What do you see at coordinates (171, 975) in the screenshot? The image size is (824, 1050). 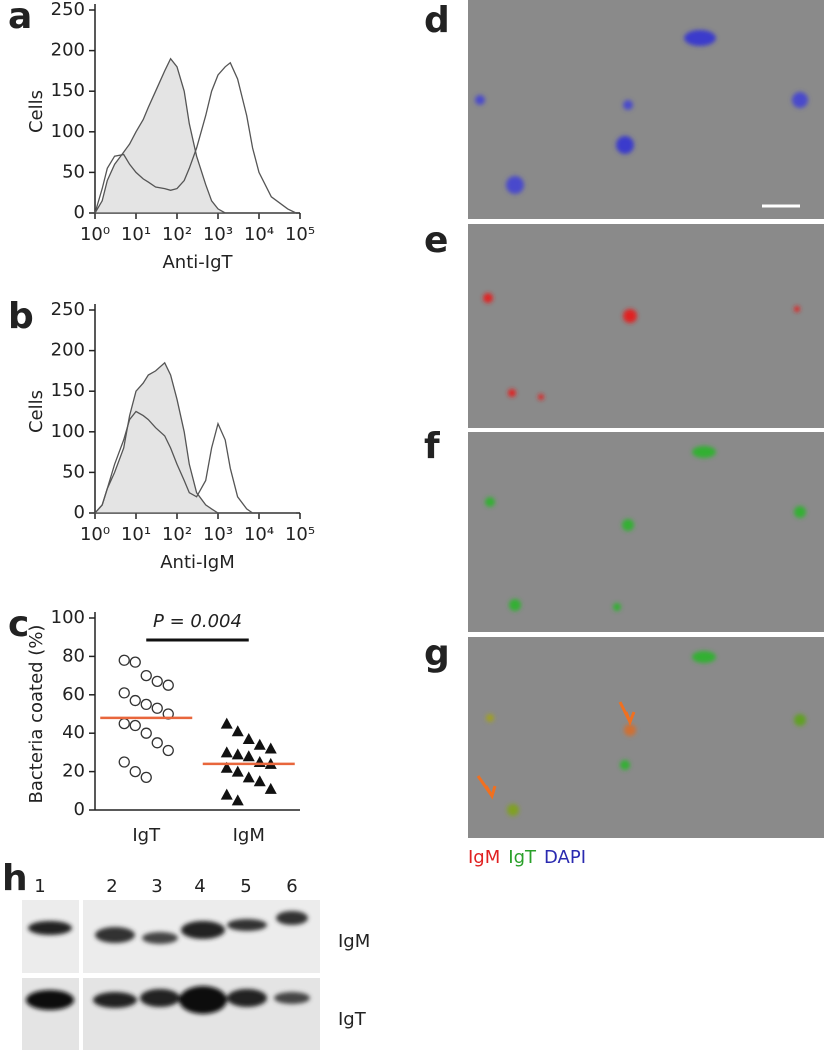 I see `western-blot` at bounding box center [171, 975].